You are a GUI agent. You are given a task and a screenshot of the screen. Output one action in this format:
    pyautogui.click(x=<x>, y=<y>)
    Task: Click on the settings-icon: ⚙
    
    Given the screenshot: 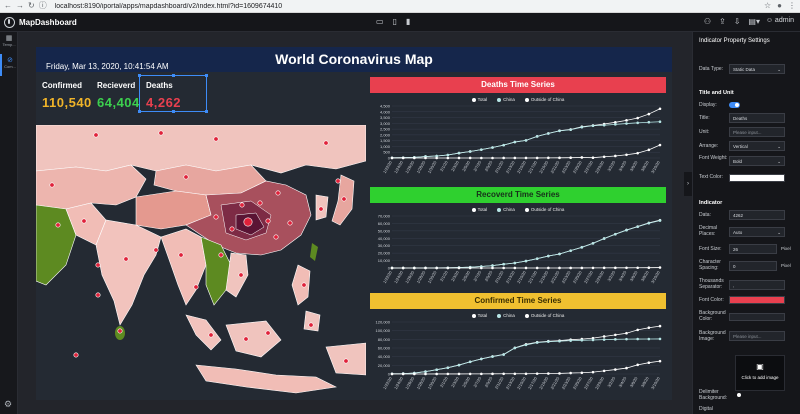 What is the action you would take?
    pyautogui.click(x=8, y=404)
    